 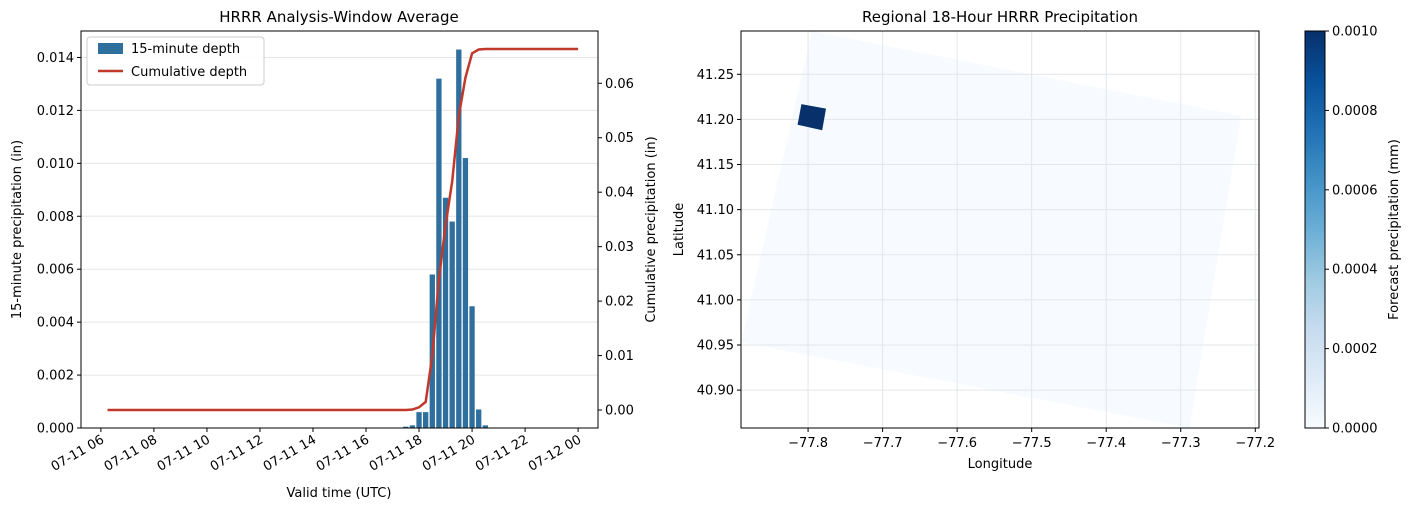 I want to click on y2-tick-label: 0.03, so click(x=619, y=247).